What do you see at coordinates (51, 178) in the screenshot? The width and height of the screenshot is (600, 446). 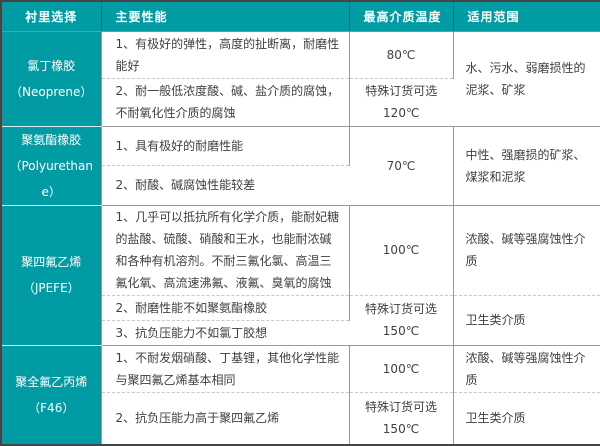 I see `lining-alias: （Polyurethane）` at bounding box center [51, 178].